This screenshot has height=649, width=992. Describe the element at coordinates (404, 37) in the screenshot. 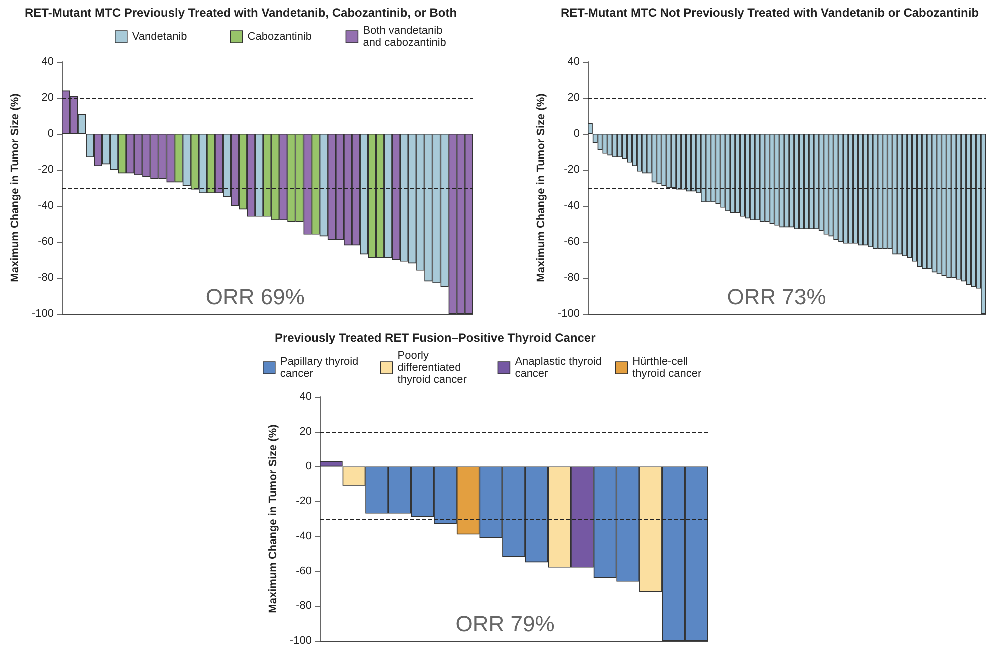

I see `legend-label: Both vandetanib and cabozantinib` at that location.